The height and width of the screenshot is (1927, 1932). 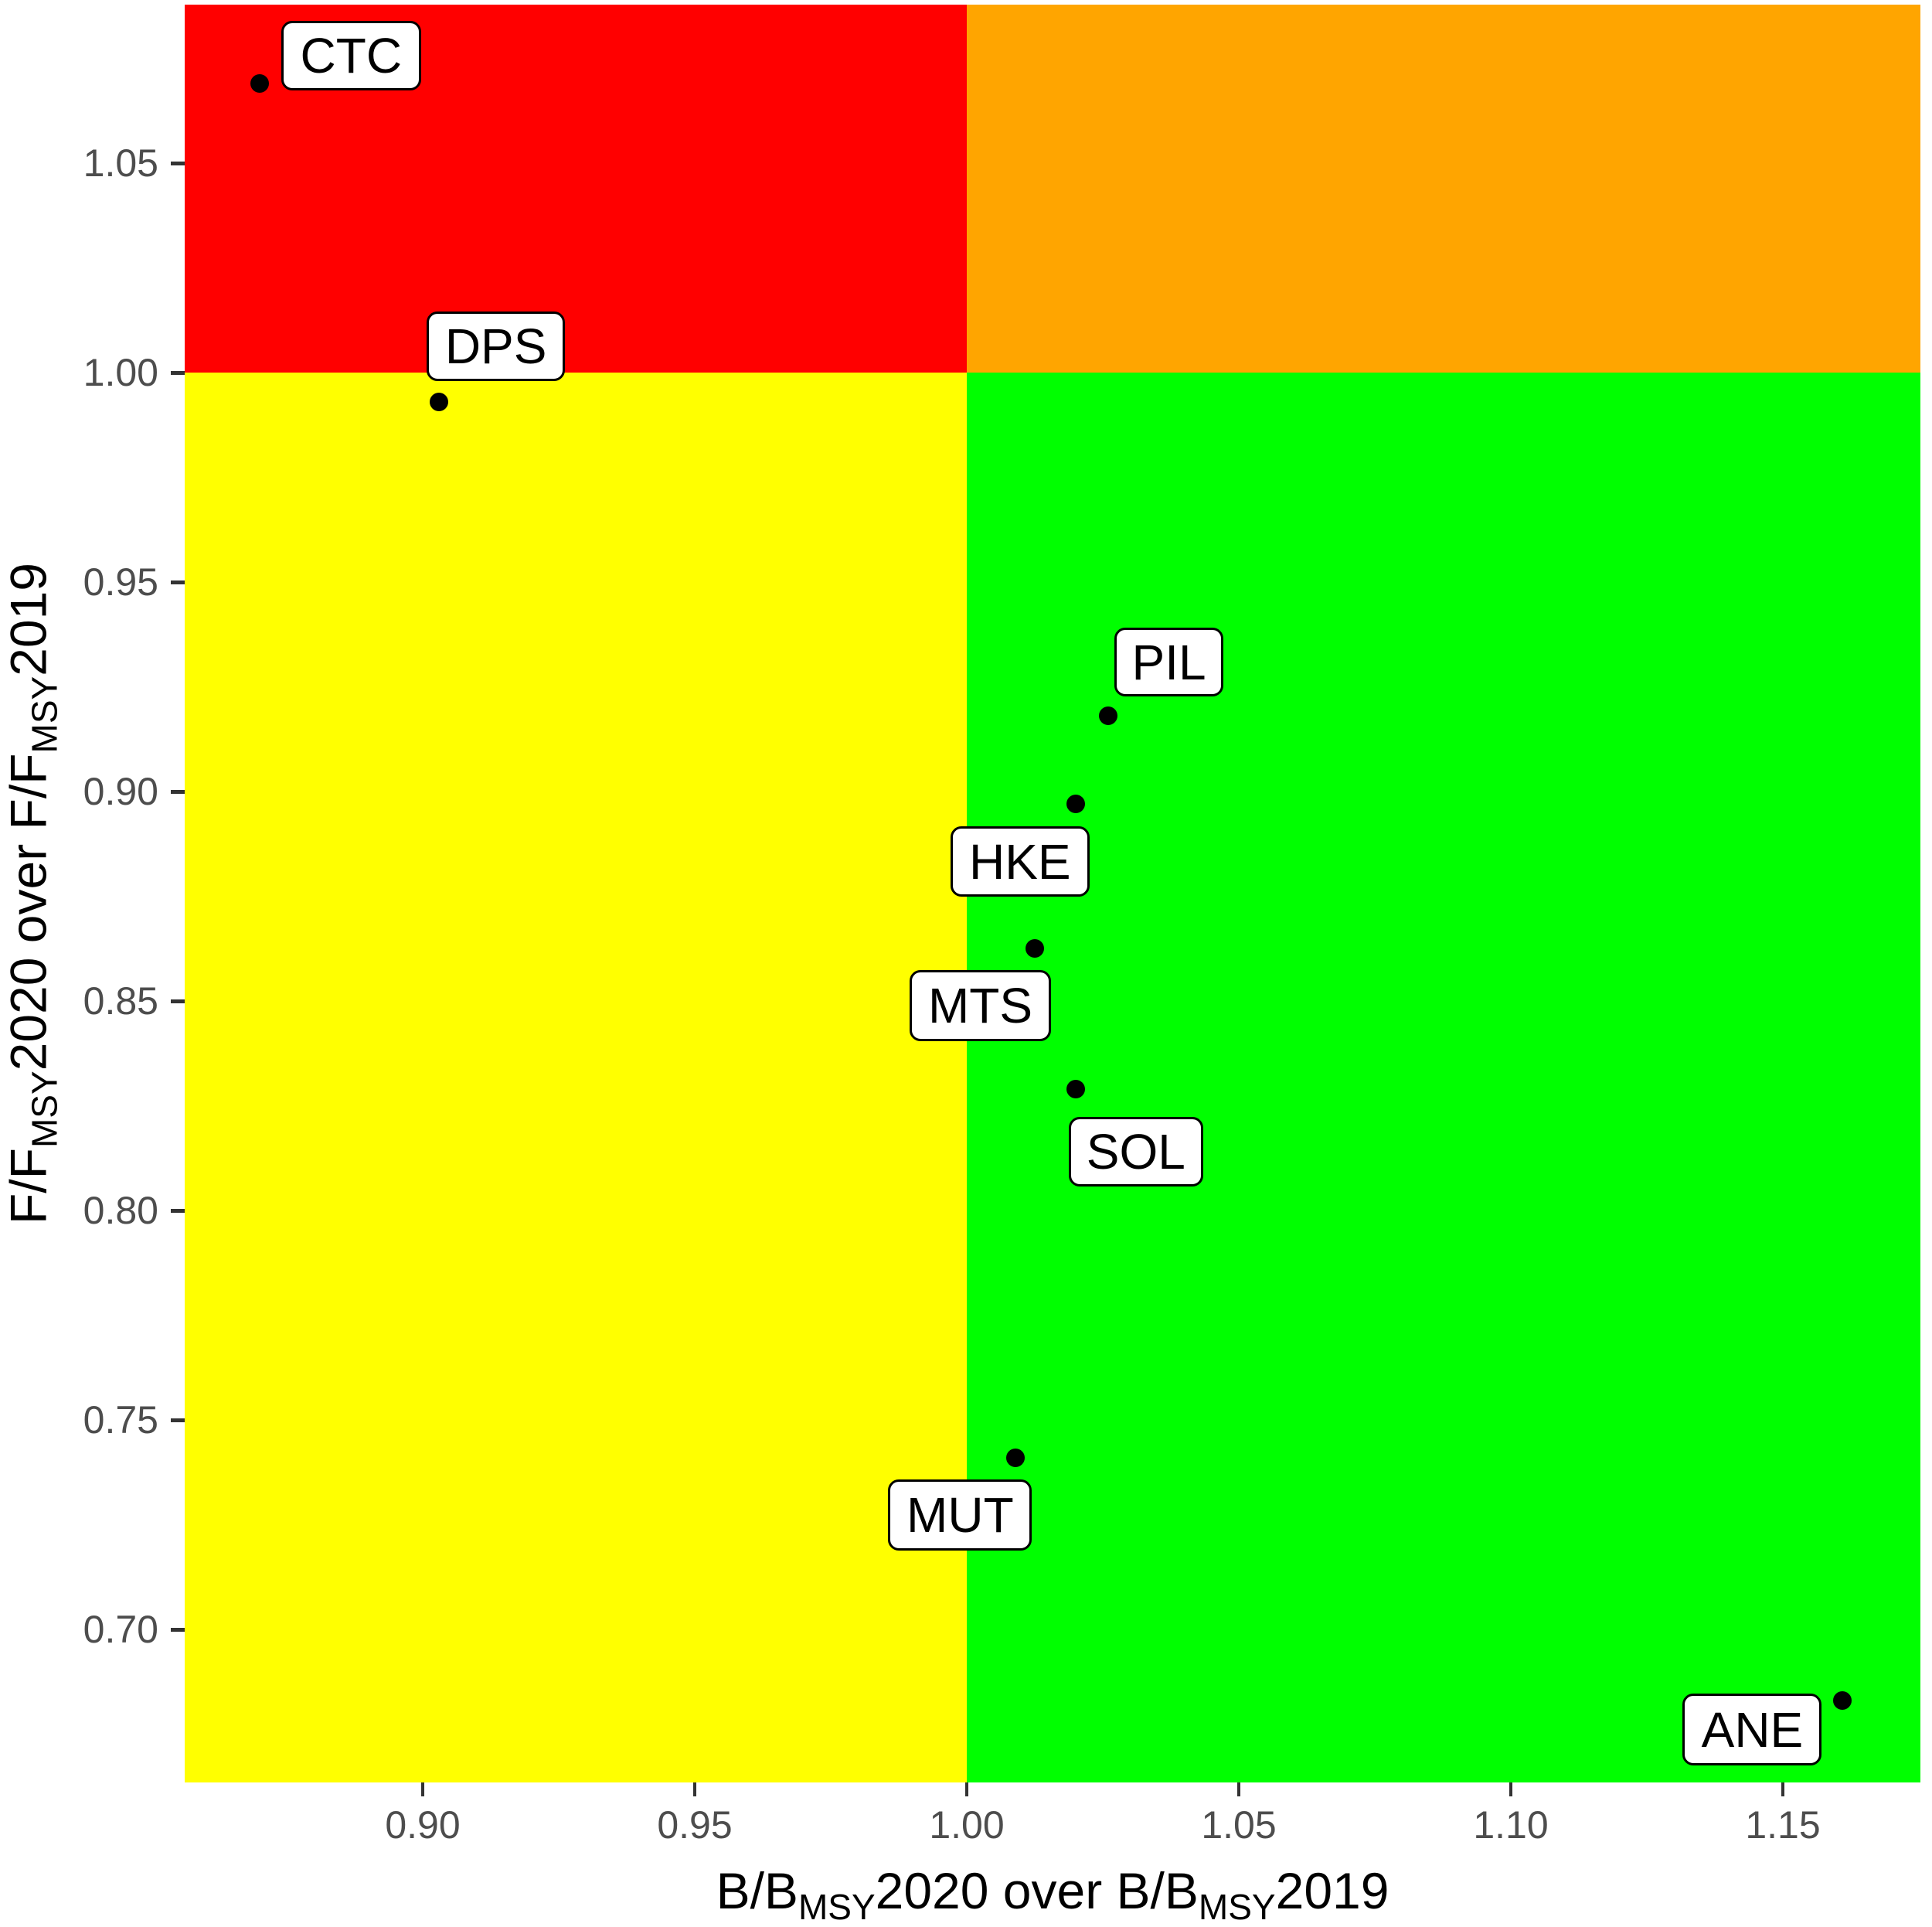 I want to click on x-tick-label: 1.15, so click(x=1783, y=1825).